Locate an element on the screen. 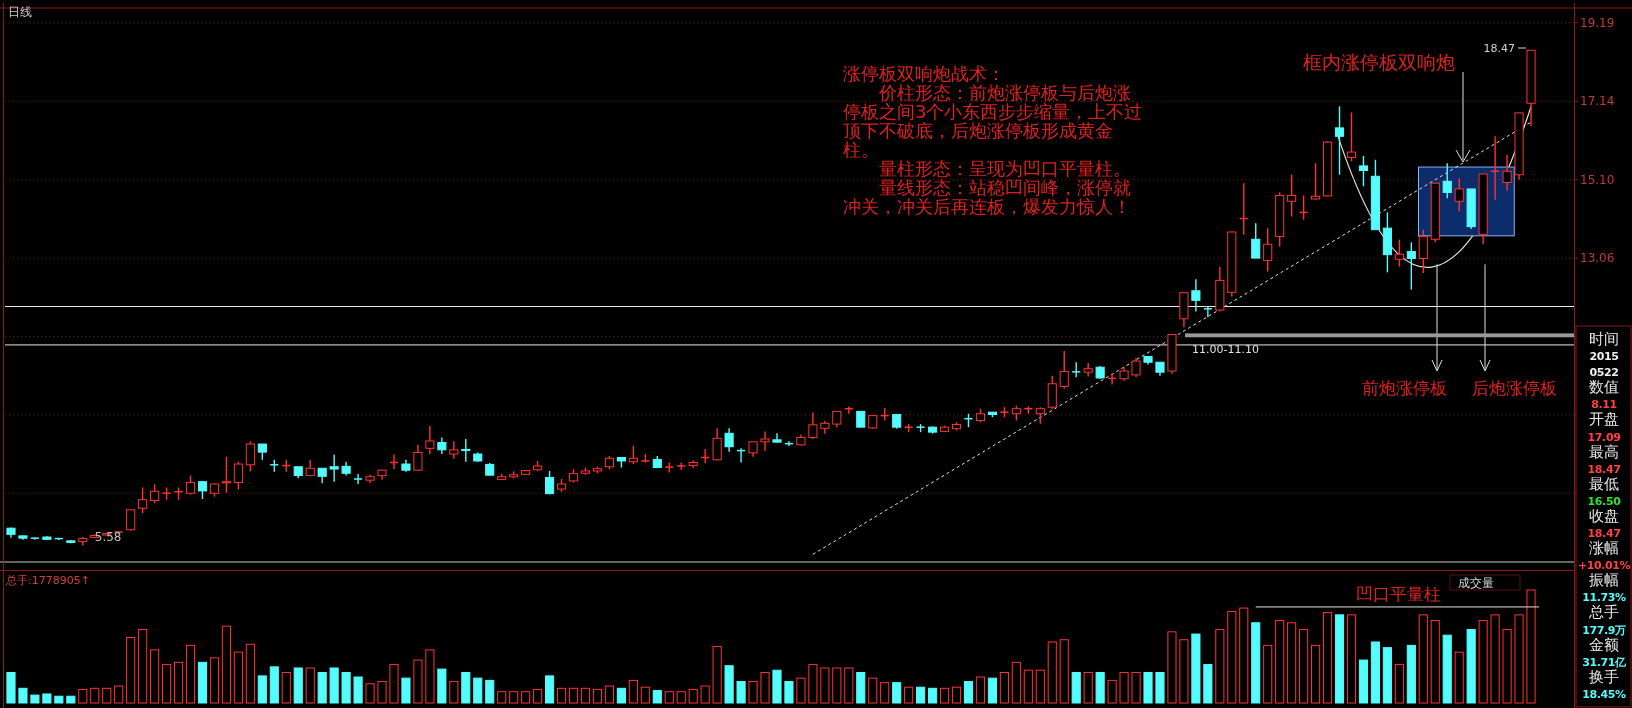 The height and width of the screenshot is (708, 1632). y-tick-label: 19.19 is located at coordinates (1597, 22).